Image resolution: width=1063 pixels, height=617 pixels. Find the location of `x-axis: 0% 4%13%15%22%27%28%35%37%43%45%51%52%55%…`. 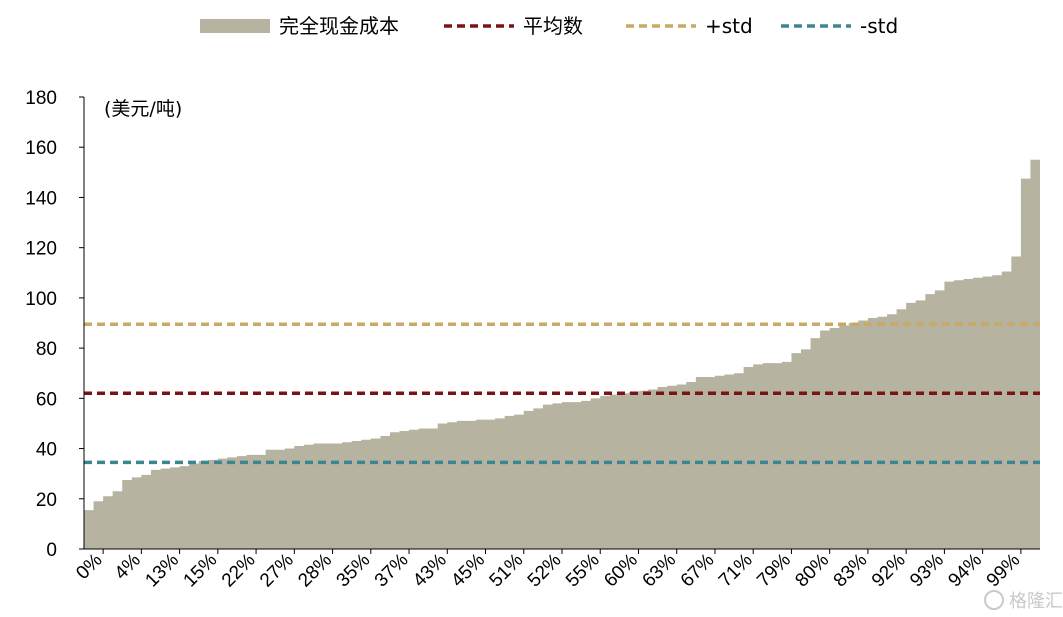

x-axis: 0% 4%13%15%22%27%28%35%37%43%45%51%52%55%… is located at coordinates (556, 570).